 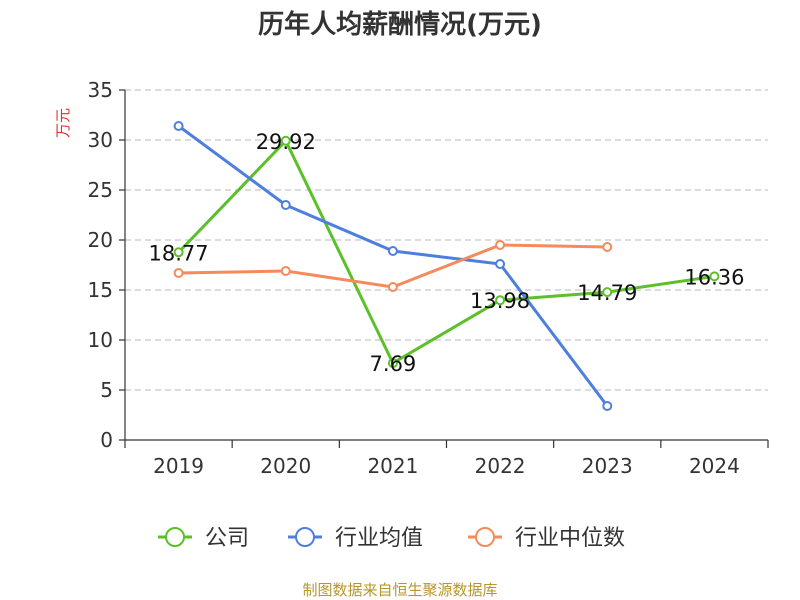 I want to click on x-tick-label: 2024, so click(x=714, y=466).